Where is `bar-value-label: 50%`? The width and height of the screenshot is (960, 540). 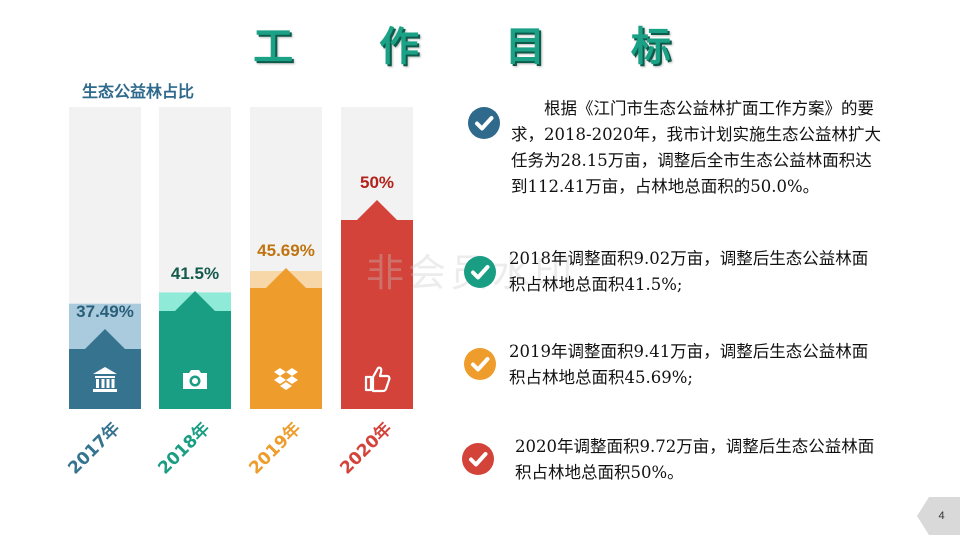
bar-value-label: 50% is located at coordinates (377, 182).